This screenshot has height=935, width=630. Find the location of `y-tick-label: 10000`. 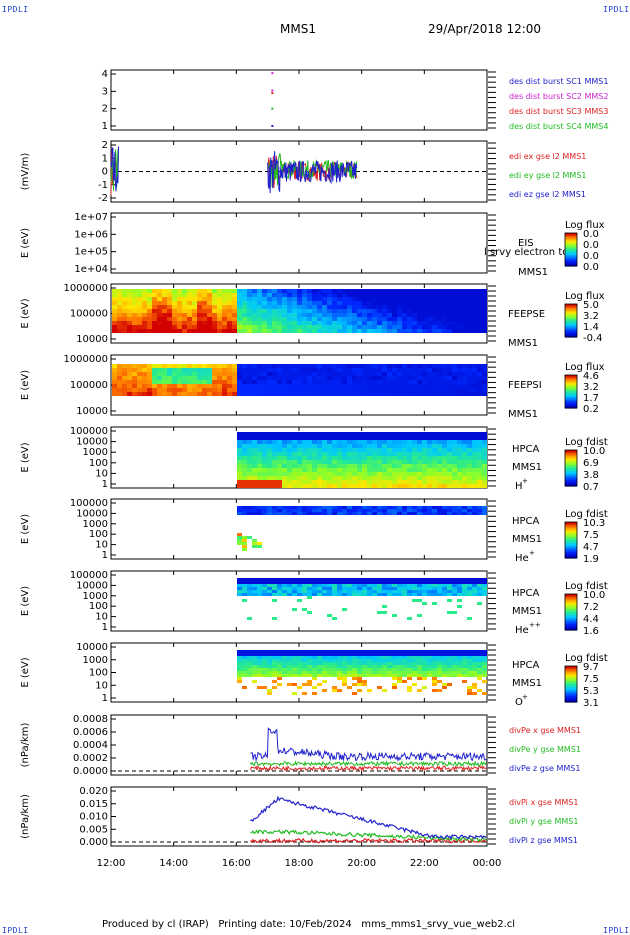

y-tick-label: 10000 is located at coordinates (92, 339).